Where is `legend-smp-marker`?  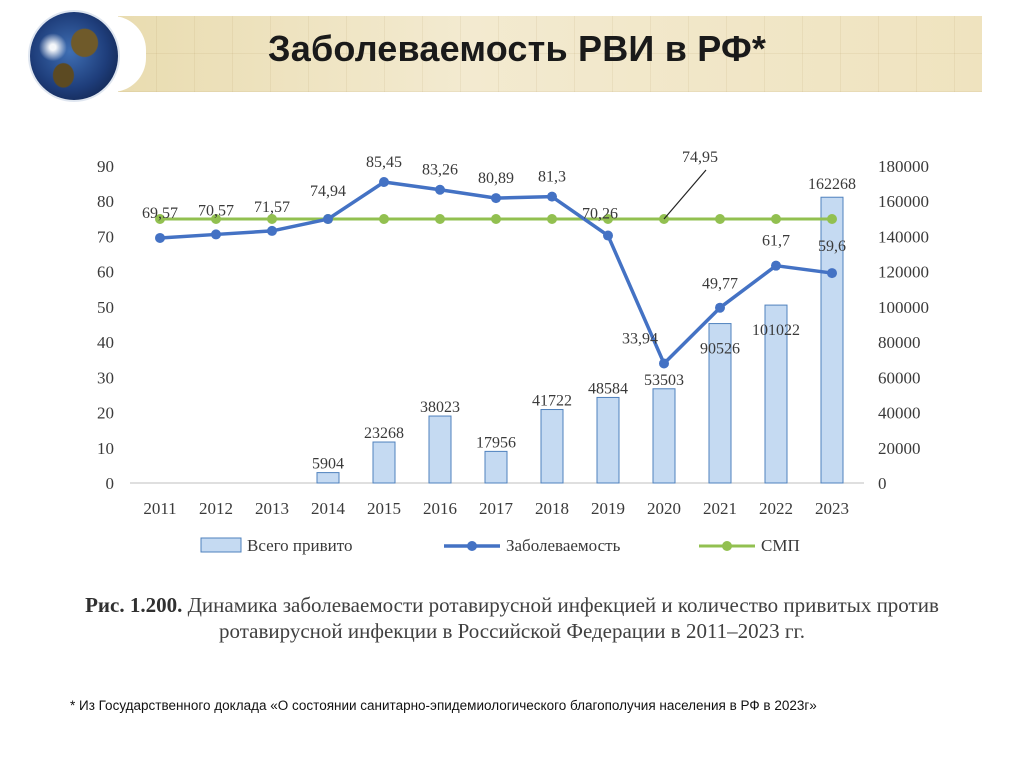
legend-smp-marker is located at coordinates (727, 546).